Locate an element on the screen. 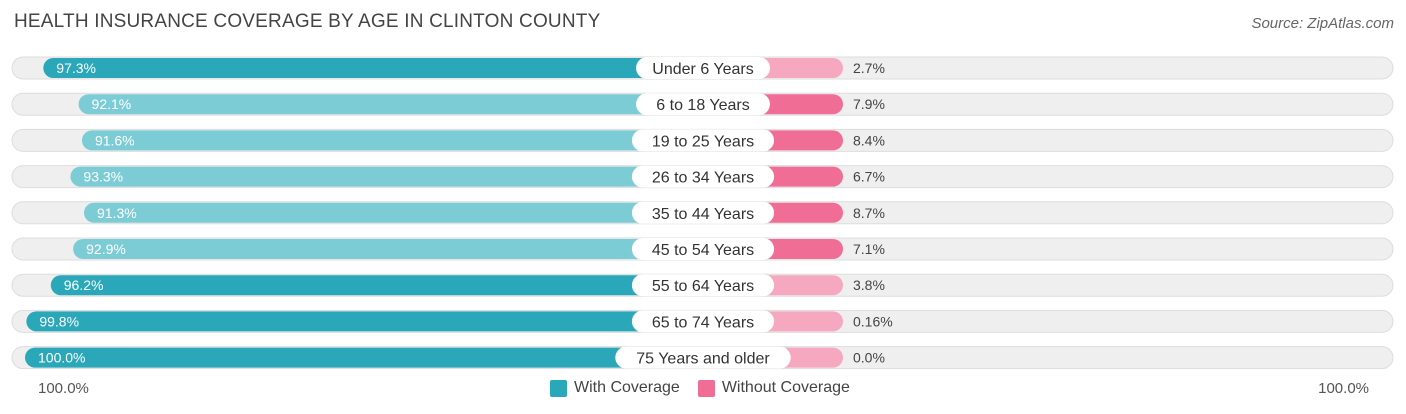 This screenshot has width=1406, height=414. category-label: 19 to 25 Years is located at coordinates (703, 141).